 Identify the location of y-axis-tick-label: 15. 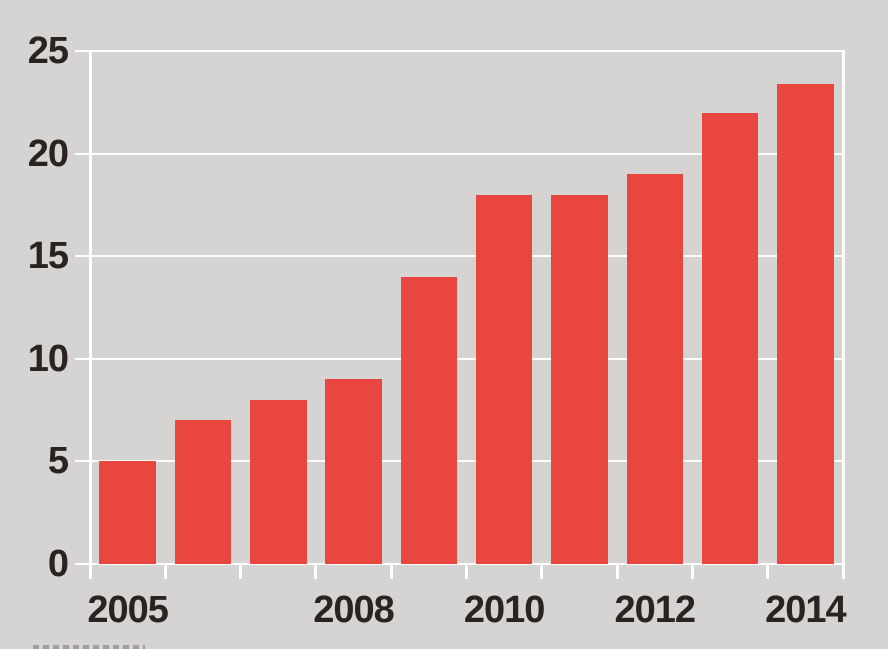
(48, 256).